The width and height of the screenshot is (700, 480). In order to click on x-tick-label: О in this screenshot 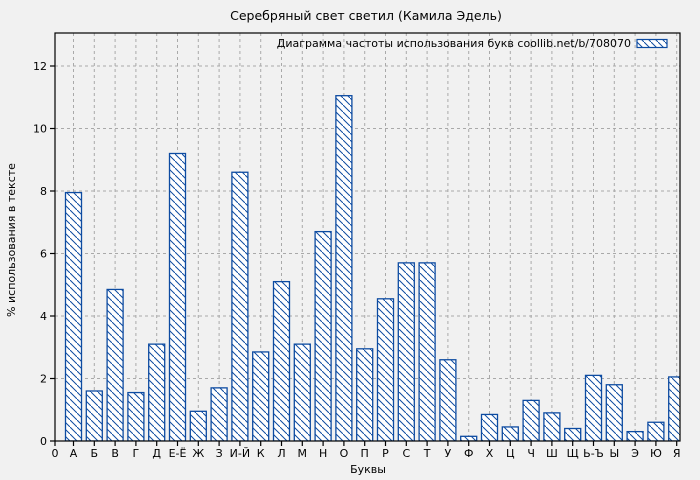, I will do `click(344, 453)`.